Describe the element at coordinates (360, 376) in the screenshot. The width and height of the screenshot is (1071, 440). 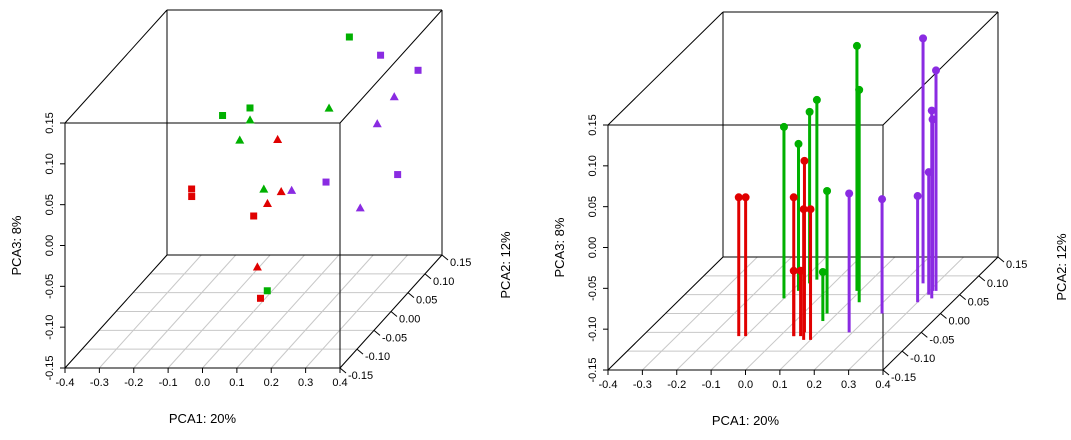
I see `y-tick-label: -0.15` at that location.